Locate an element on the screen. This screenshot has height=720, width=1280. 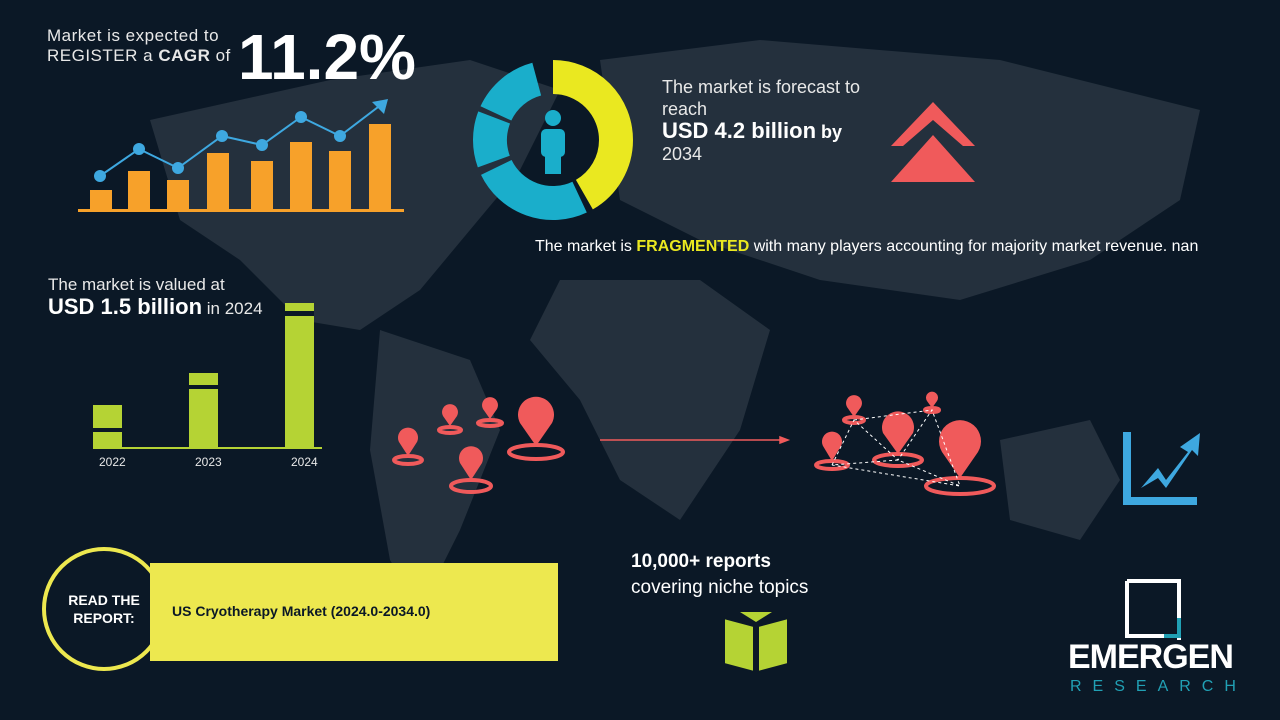
double-chevron-up-icon is located at coordinates (933, 142).